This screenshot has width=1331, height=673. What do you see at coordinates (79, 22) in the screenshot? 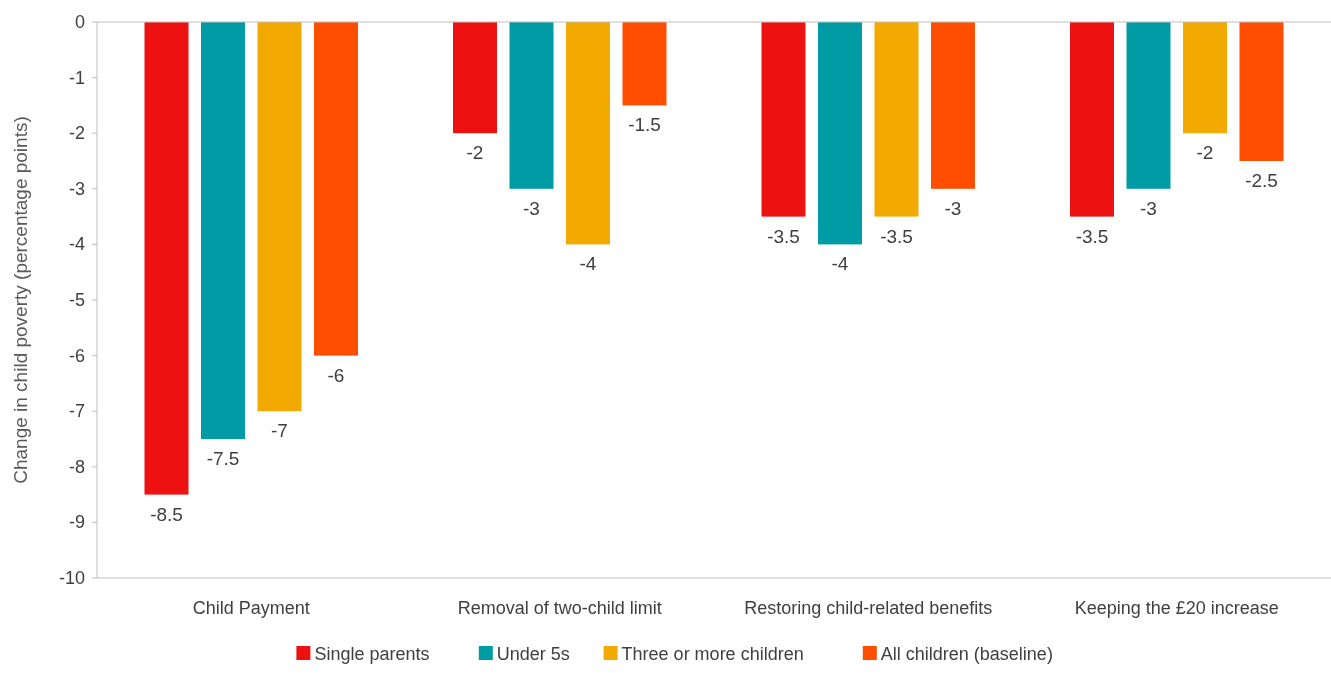
I see `y-tick-label: 0` at bounding box center [79, 22].